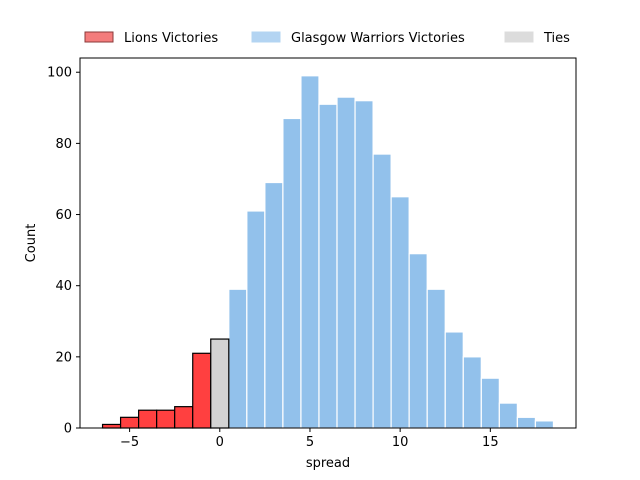 This screenshot has width=640, height=480. What do you see at coordinates (171, 38) in the screenshot?
I see `legend-label: Lions Victories` at bounding box center [171, 38].